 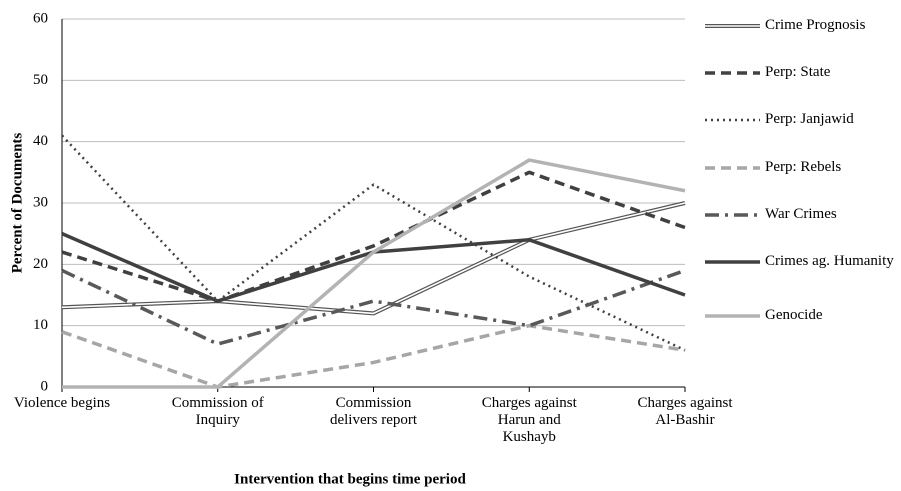 I want to click on legend-label: Crime Prognosis, so click(x=815, y=25).